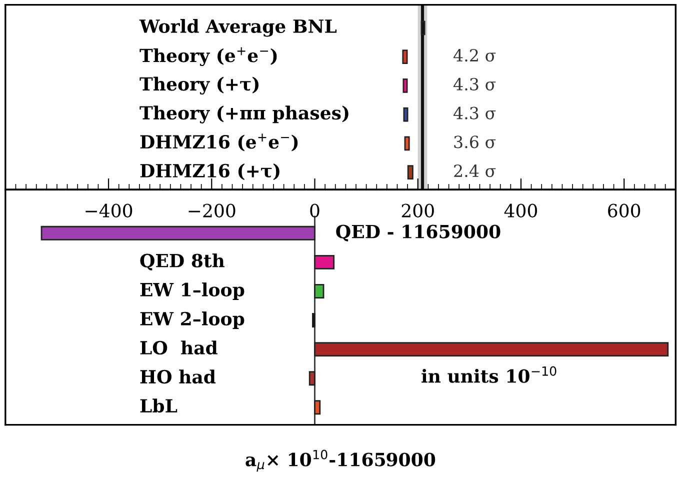 The height and width of the screenshot is (480, 677). I want to click on x-tick-label: 400, so click(521, 211).